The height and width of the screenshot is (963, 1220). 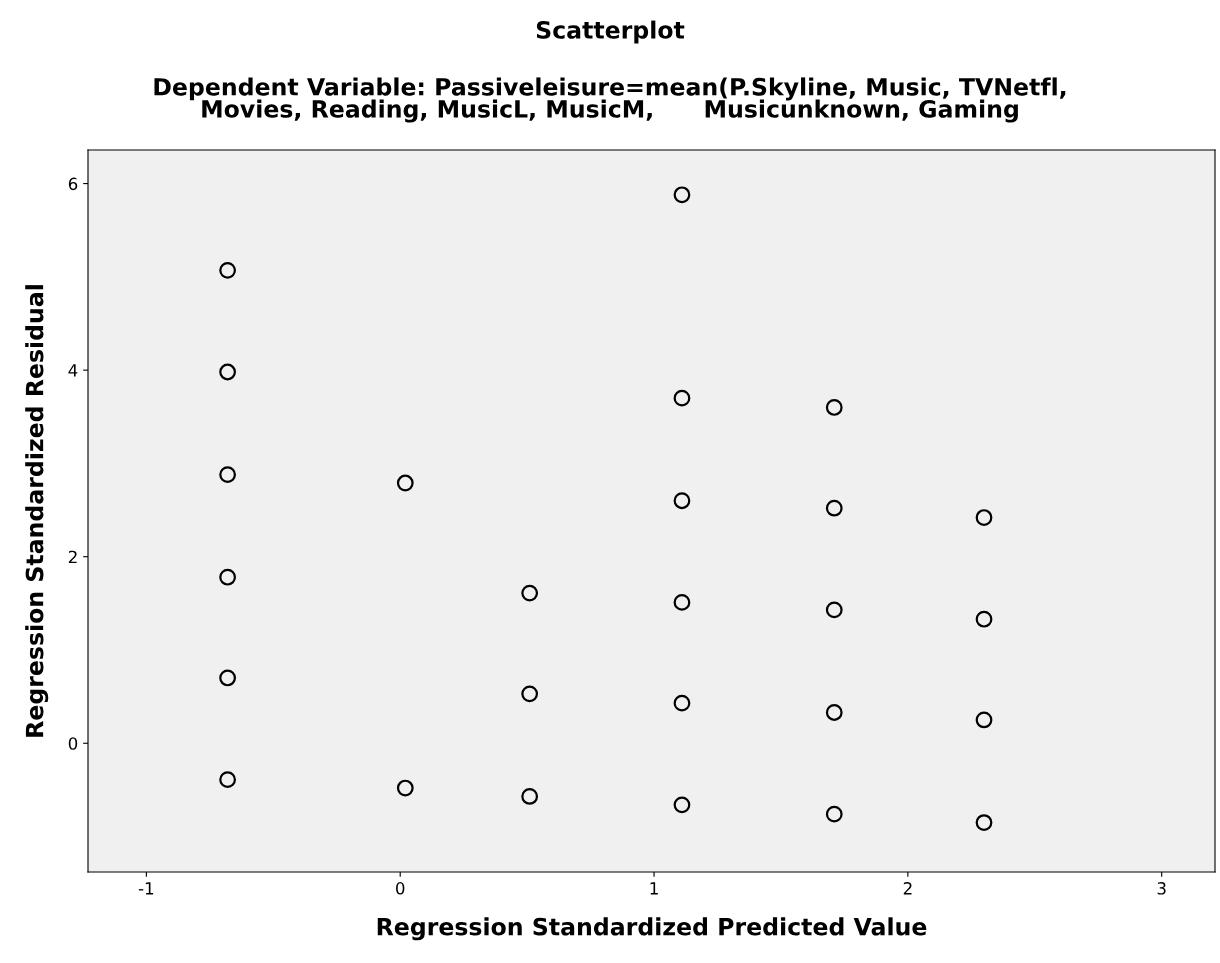 I want to click on x-tick-label: -1, so click(x=146, y=888).